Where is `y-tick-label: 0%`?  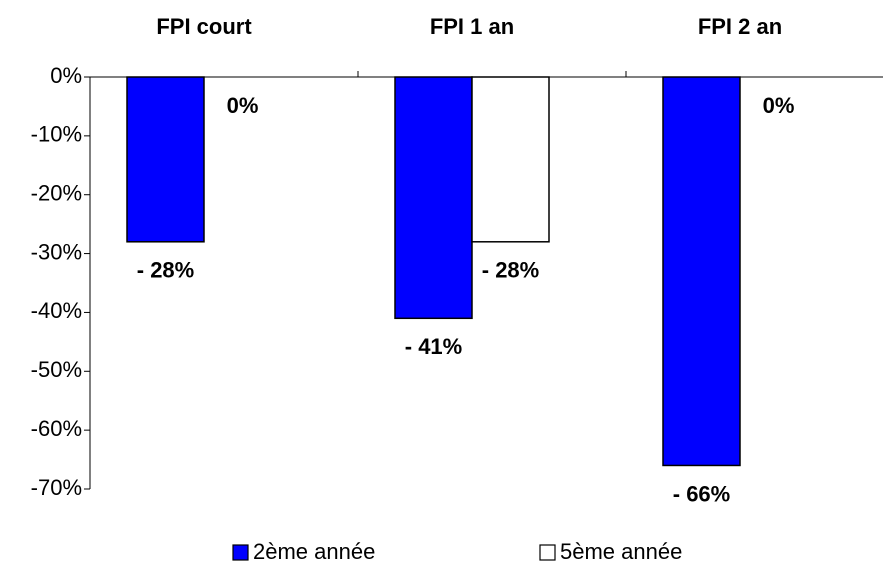
y-tick-label: 0% is located at coordinates (66, 75).